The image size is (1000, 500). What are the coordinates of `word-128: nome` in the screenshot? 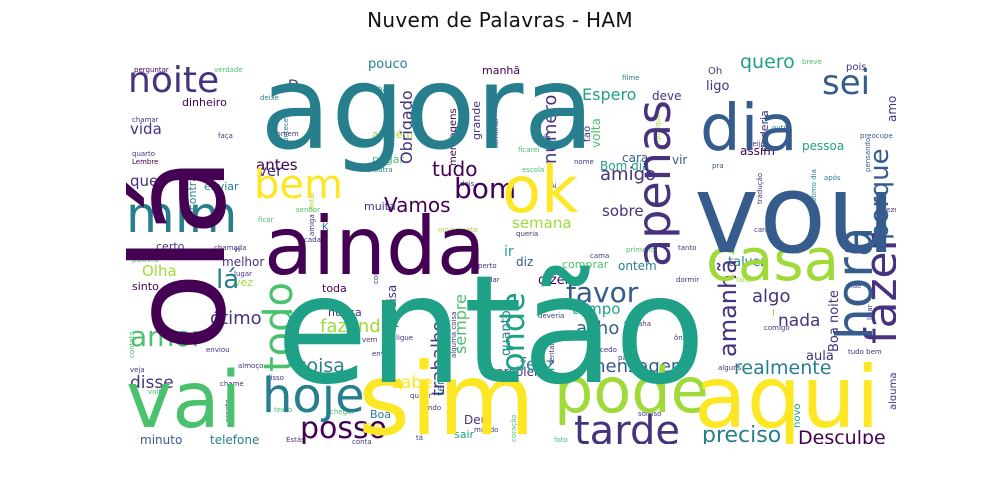 It's located at (584, 162).